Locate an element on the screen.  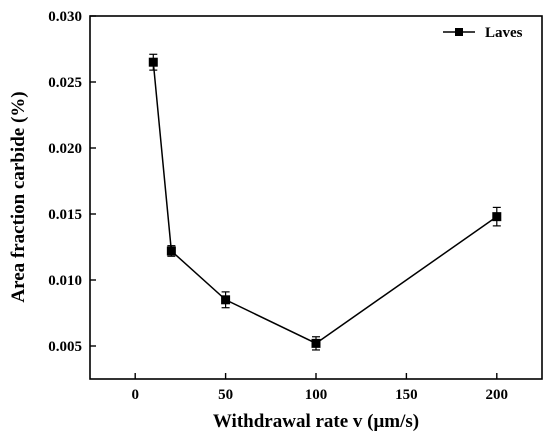
x-tick-label: 0 is located at coordinates (135, 395).